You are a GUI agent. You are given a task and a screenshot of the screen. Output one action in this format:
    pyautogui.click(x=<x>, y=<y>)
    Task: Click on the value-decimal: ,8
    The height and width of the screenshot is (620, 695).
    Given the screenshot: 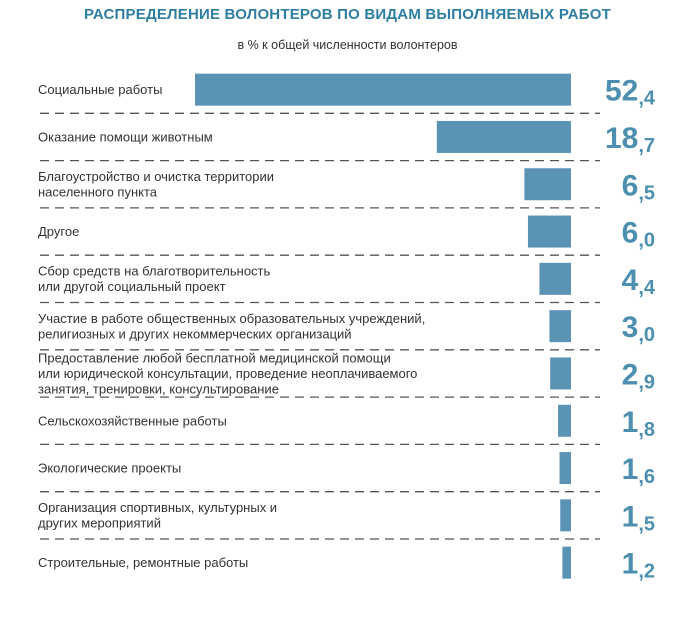 What is the action you would take?
    pyautogui.click(x=646, y=430)
    